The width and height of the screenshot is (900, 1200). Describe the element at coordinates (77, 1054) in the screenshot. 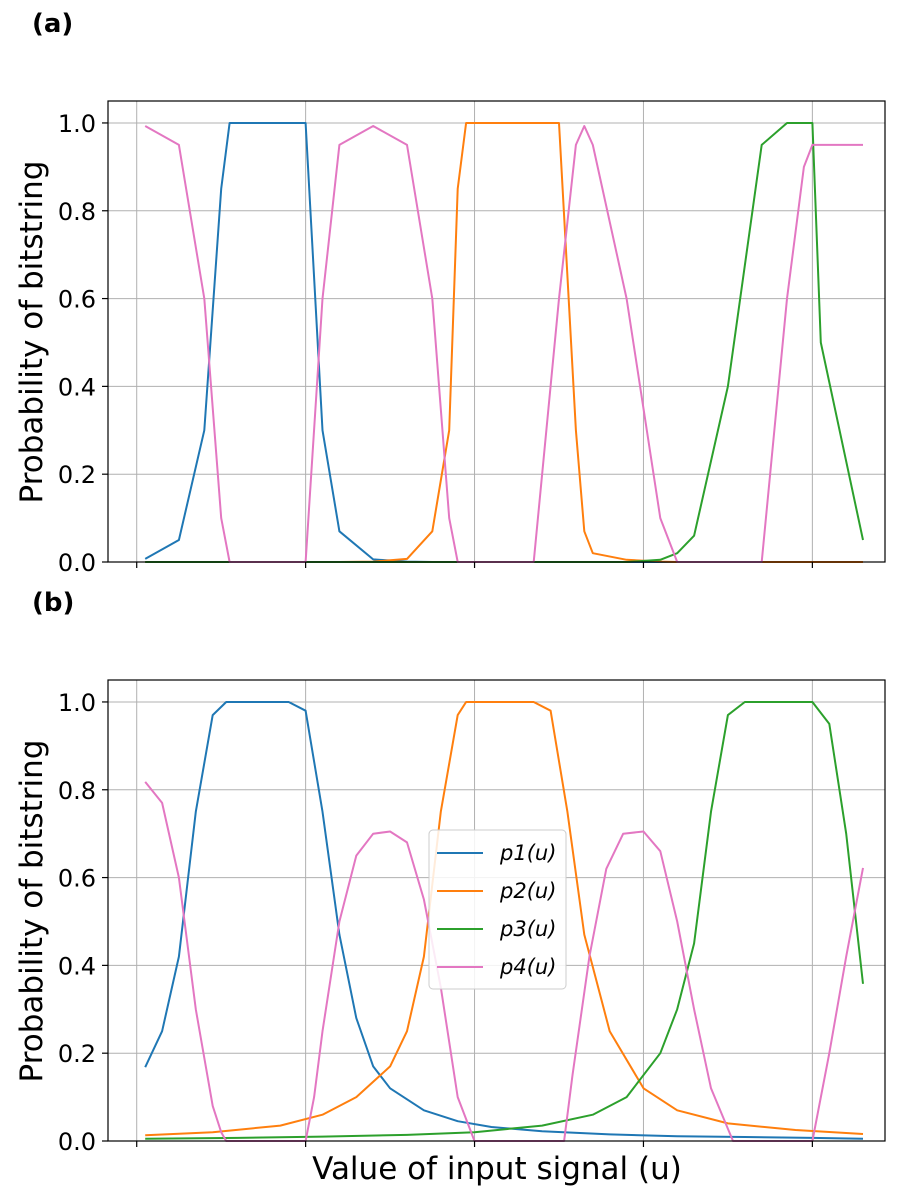

I see `panel-b-ytick-label-1: 0.2` at that location.